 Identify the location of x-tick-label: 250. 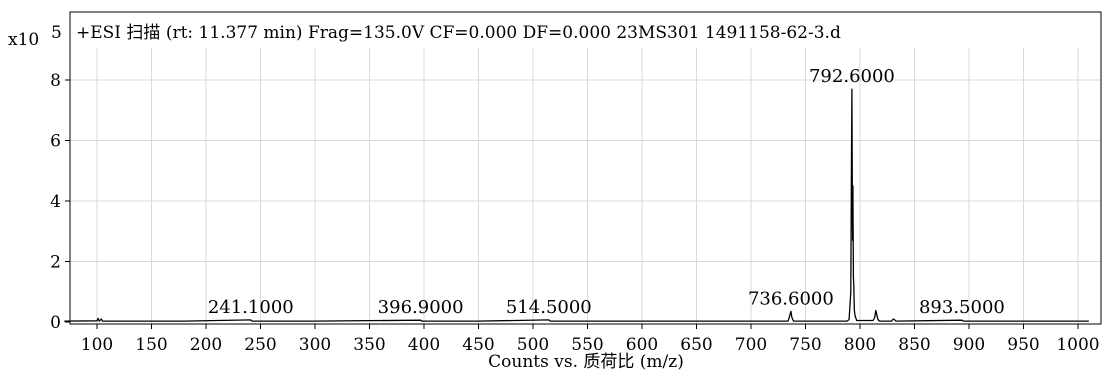
(260, 345).